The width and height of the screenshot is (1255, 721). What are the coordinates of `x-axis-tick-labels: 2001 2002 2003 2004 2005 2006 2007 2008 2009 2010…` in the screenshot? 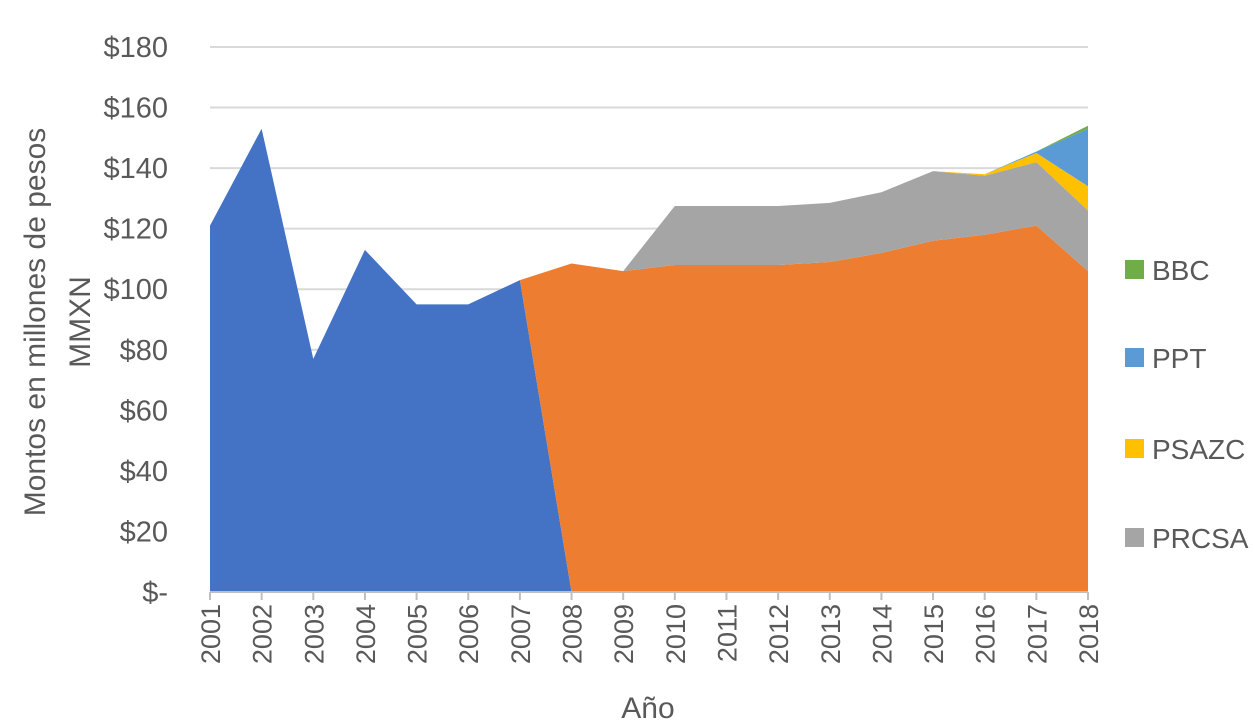 It's located at (650, 634).